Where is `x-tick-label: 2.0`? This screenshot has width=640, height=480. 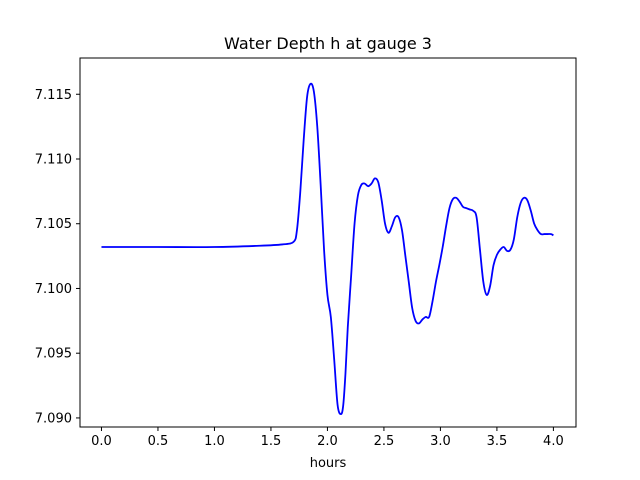
x-tick-label: 2.0 is located at coordinates (327, 441).